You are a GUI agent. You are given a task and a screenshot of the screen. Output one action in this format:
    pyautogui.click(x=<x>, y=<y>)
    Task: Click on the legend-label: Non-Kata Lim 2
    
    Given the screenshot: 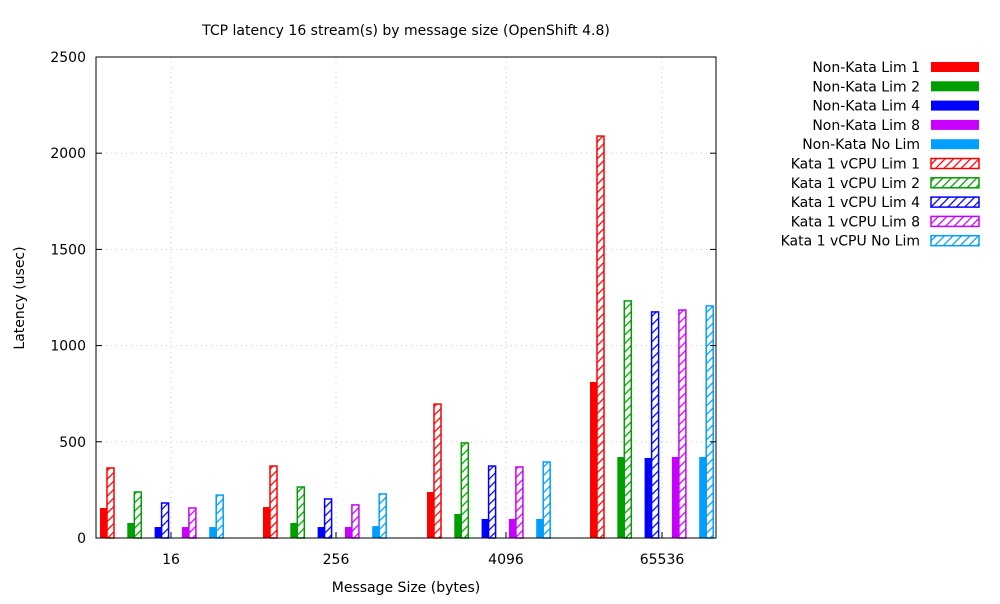 What is the action you would take?
    pyautogui.click(x=866, y=87)
    